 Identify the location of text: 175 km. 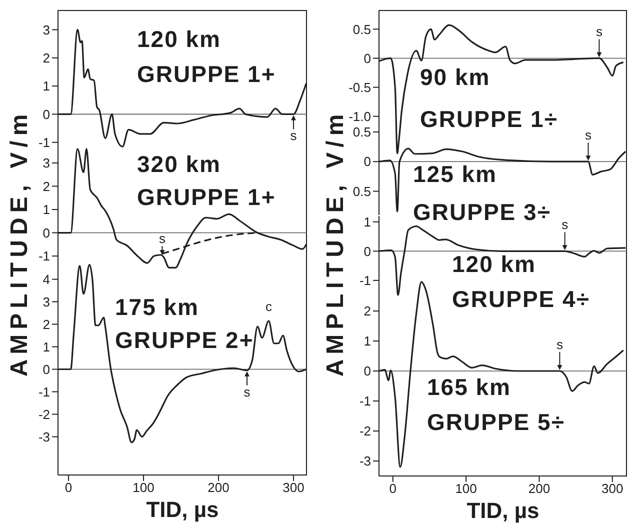
(157, 307).